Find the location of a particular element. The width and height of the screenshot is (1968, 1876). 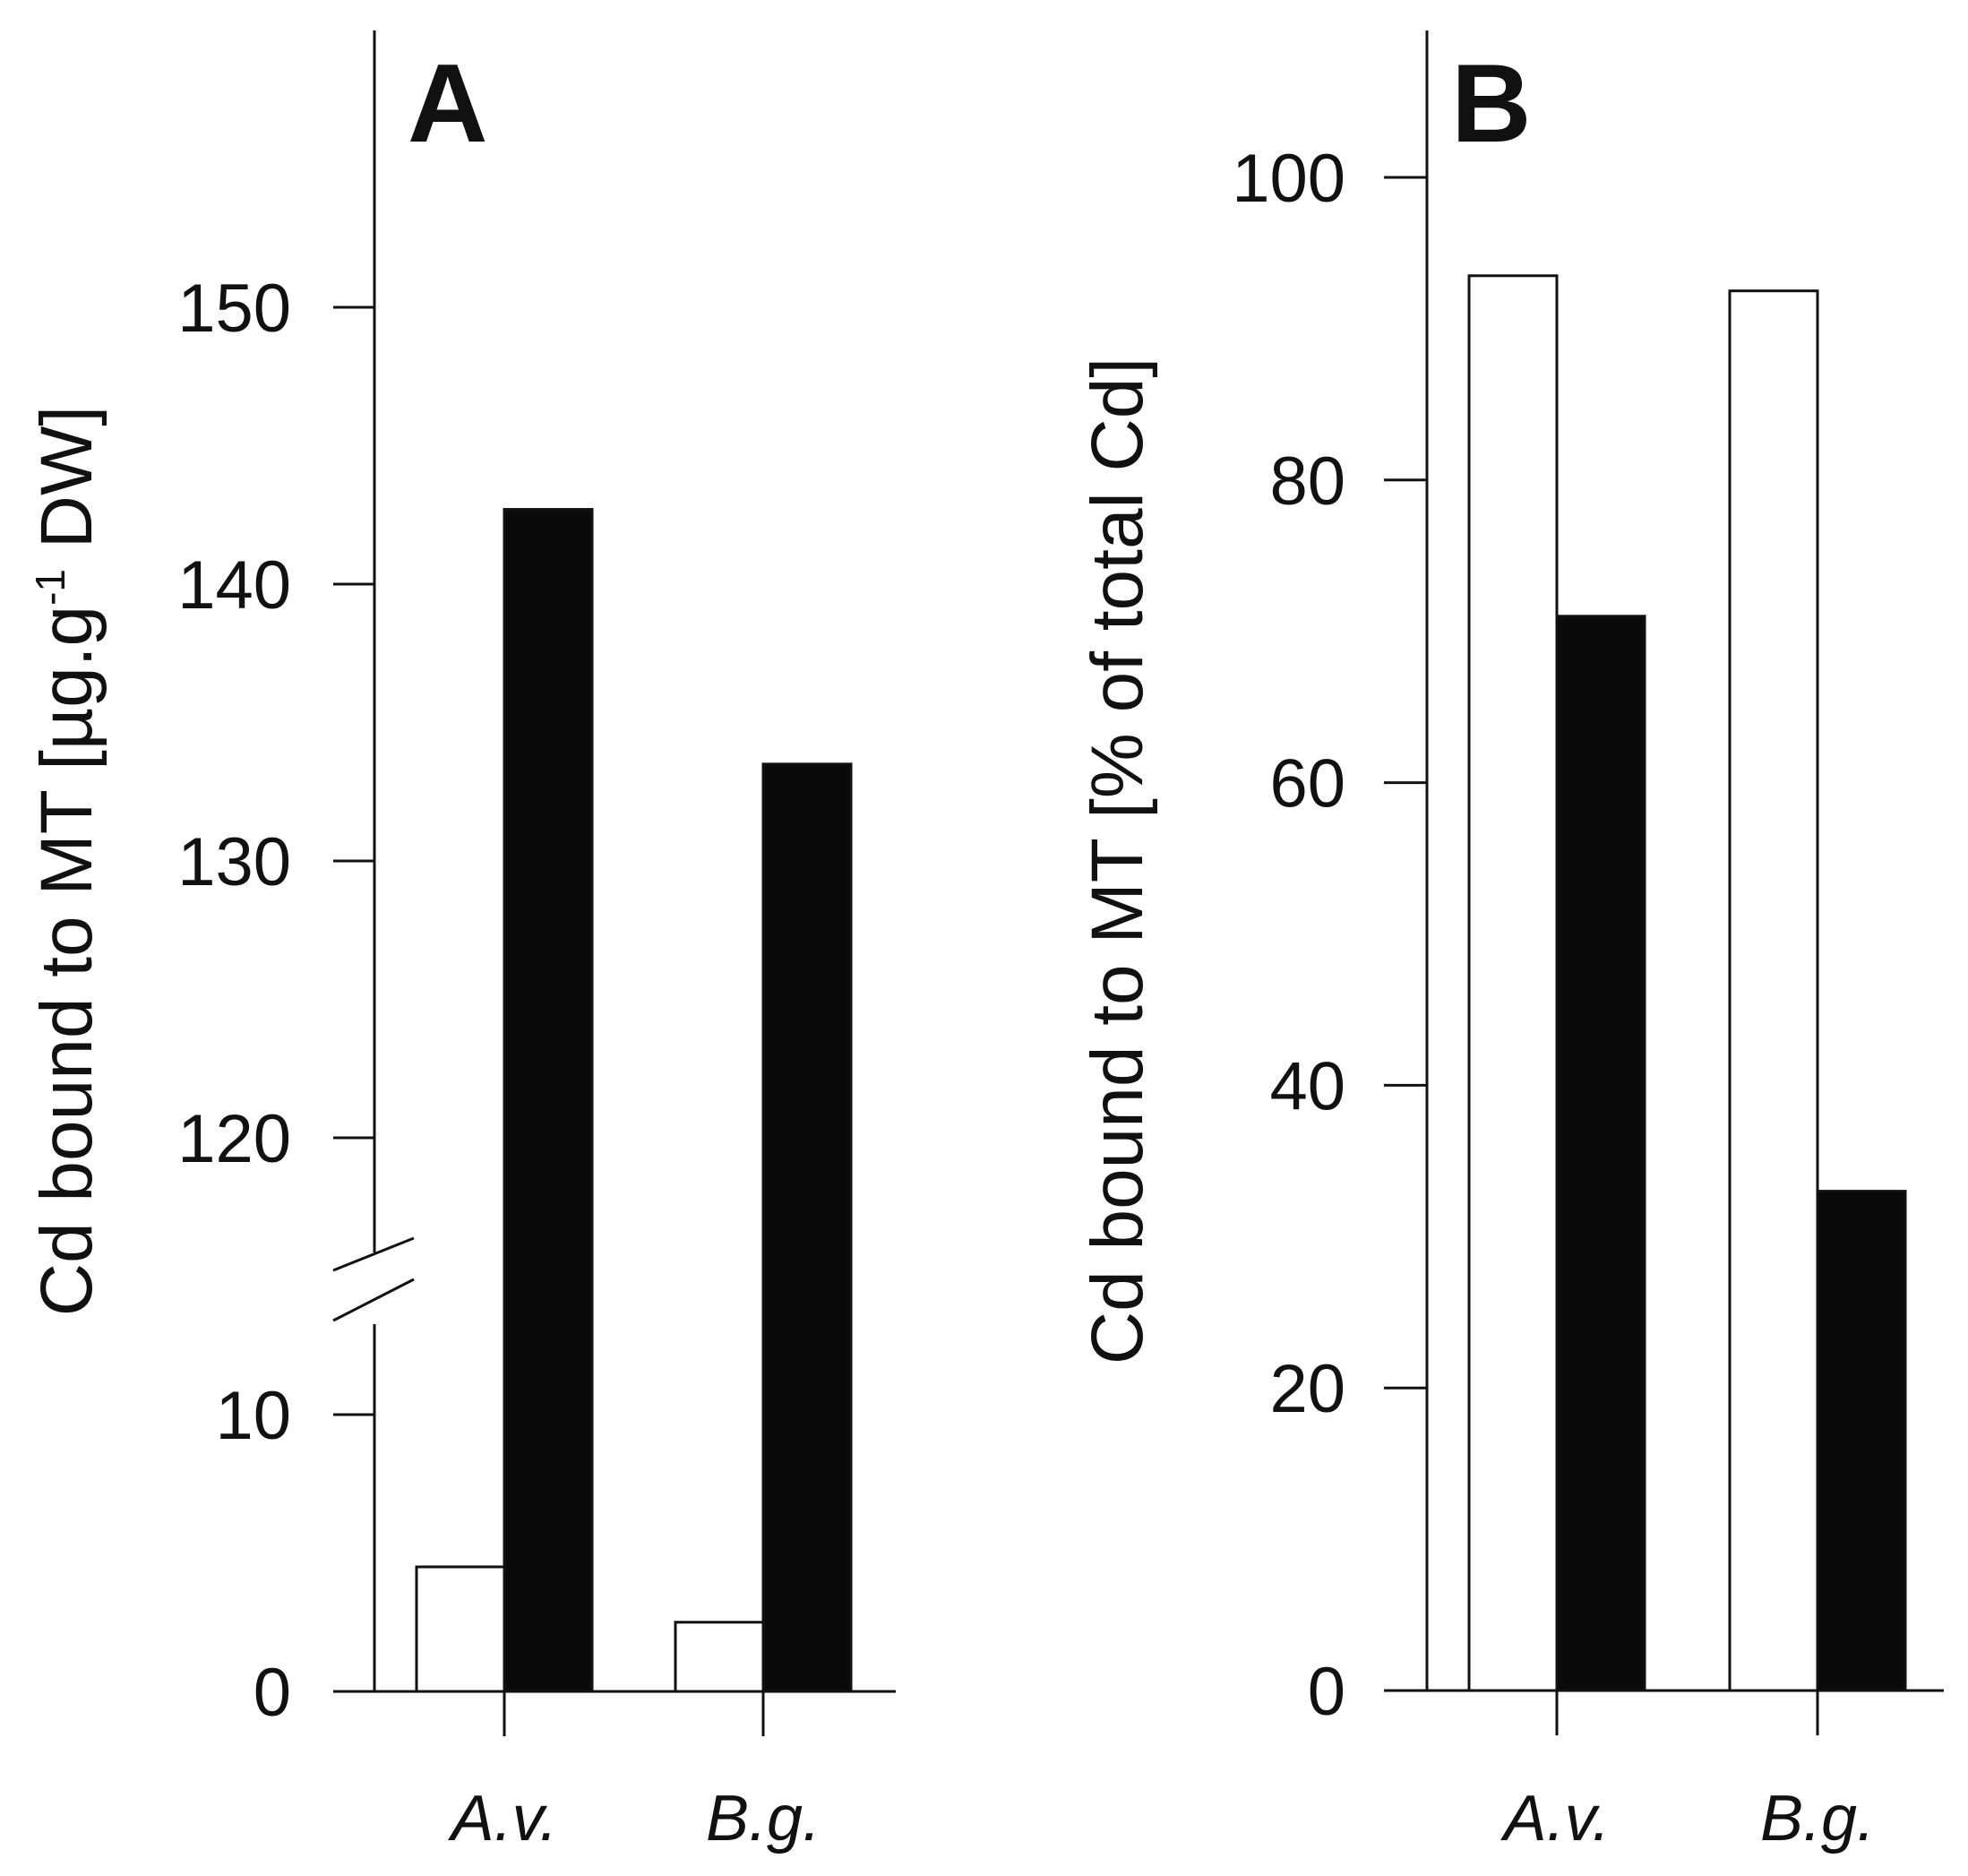

y-tick-label-80: 80 is located at coordinates (1307, 482).